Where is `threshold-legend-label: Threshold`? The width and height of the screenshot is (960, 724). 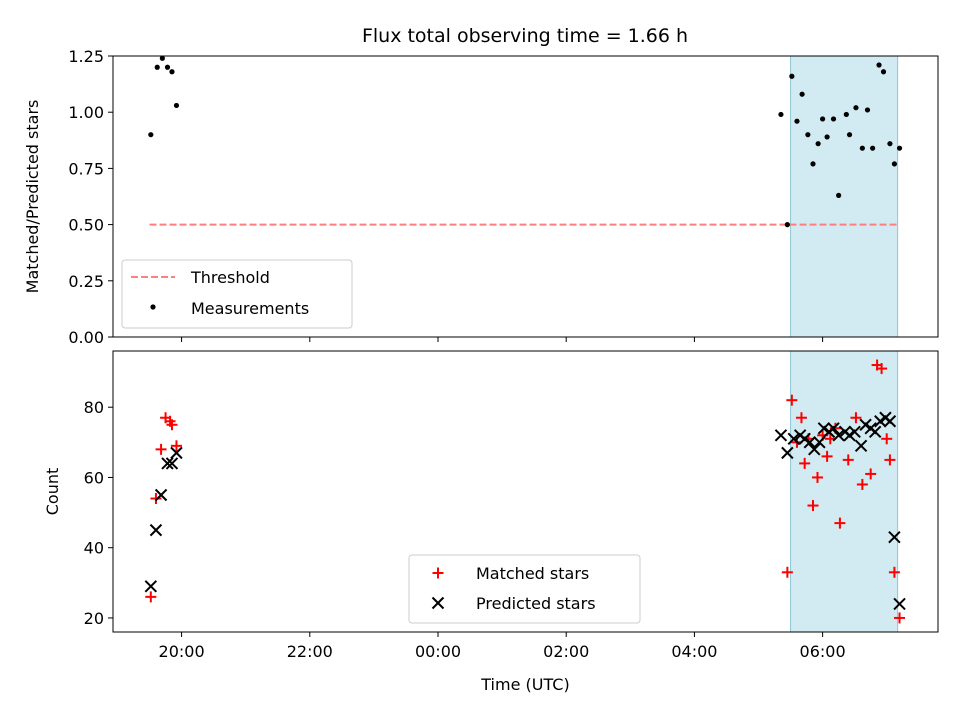
threshold-legend-label: Threshold is located at coordinates (230, 277).